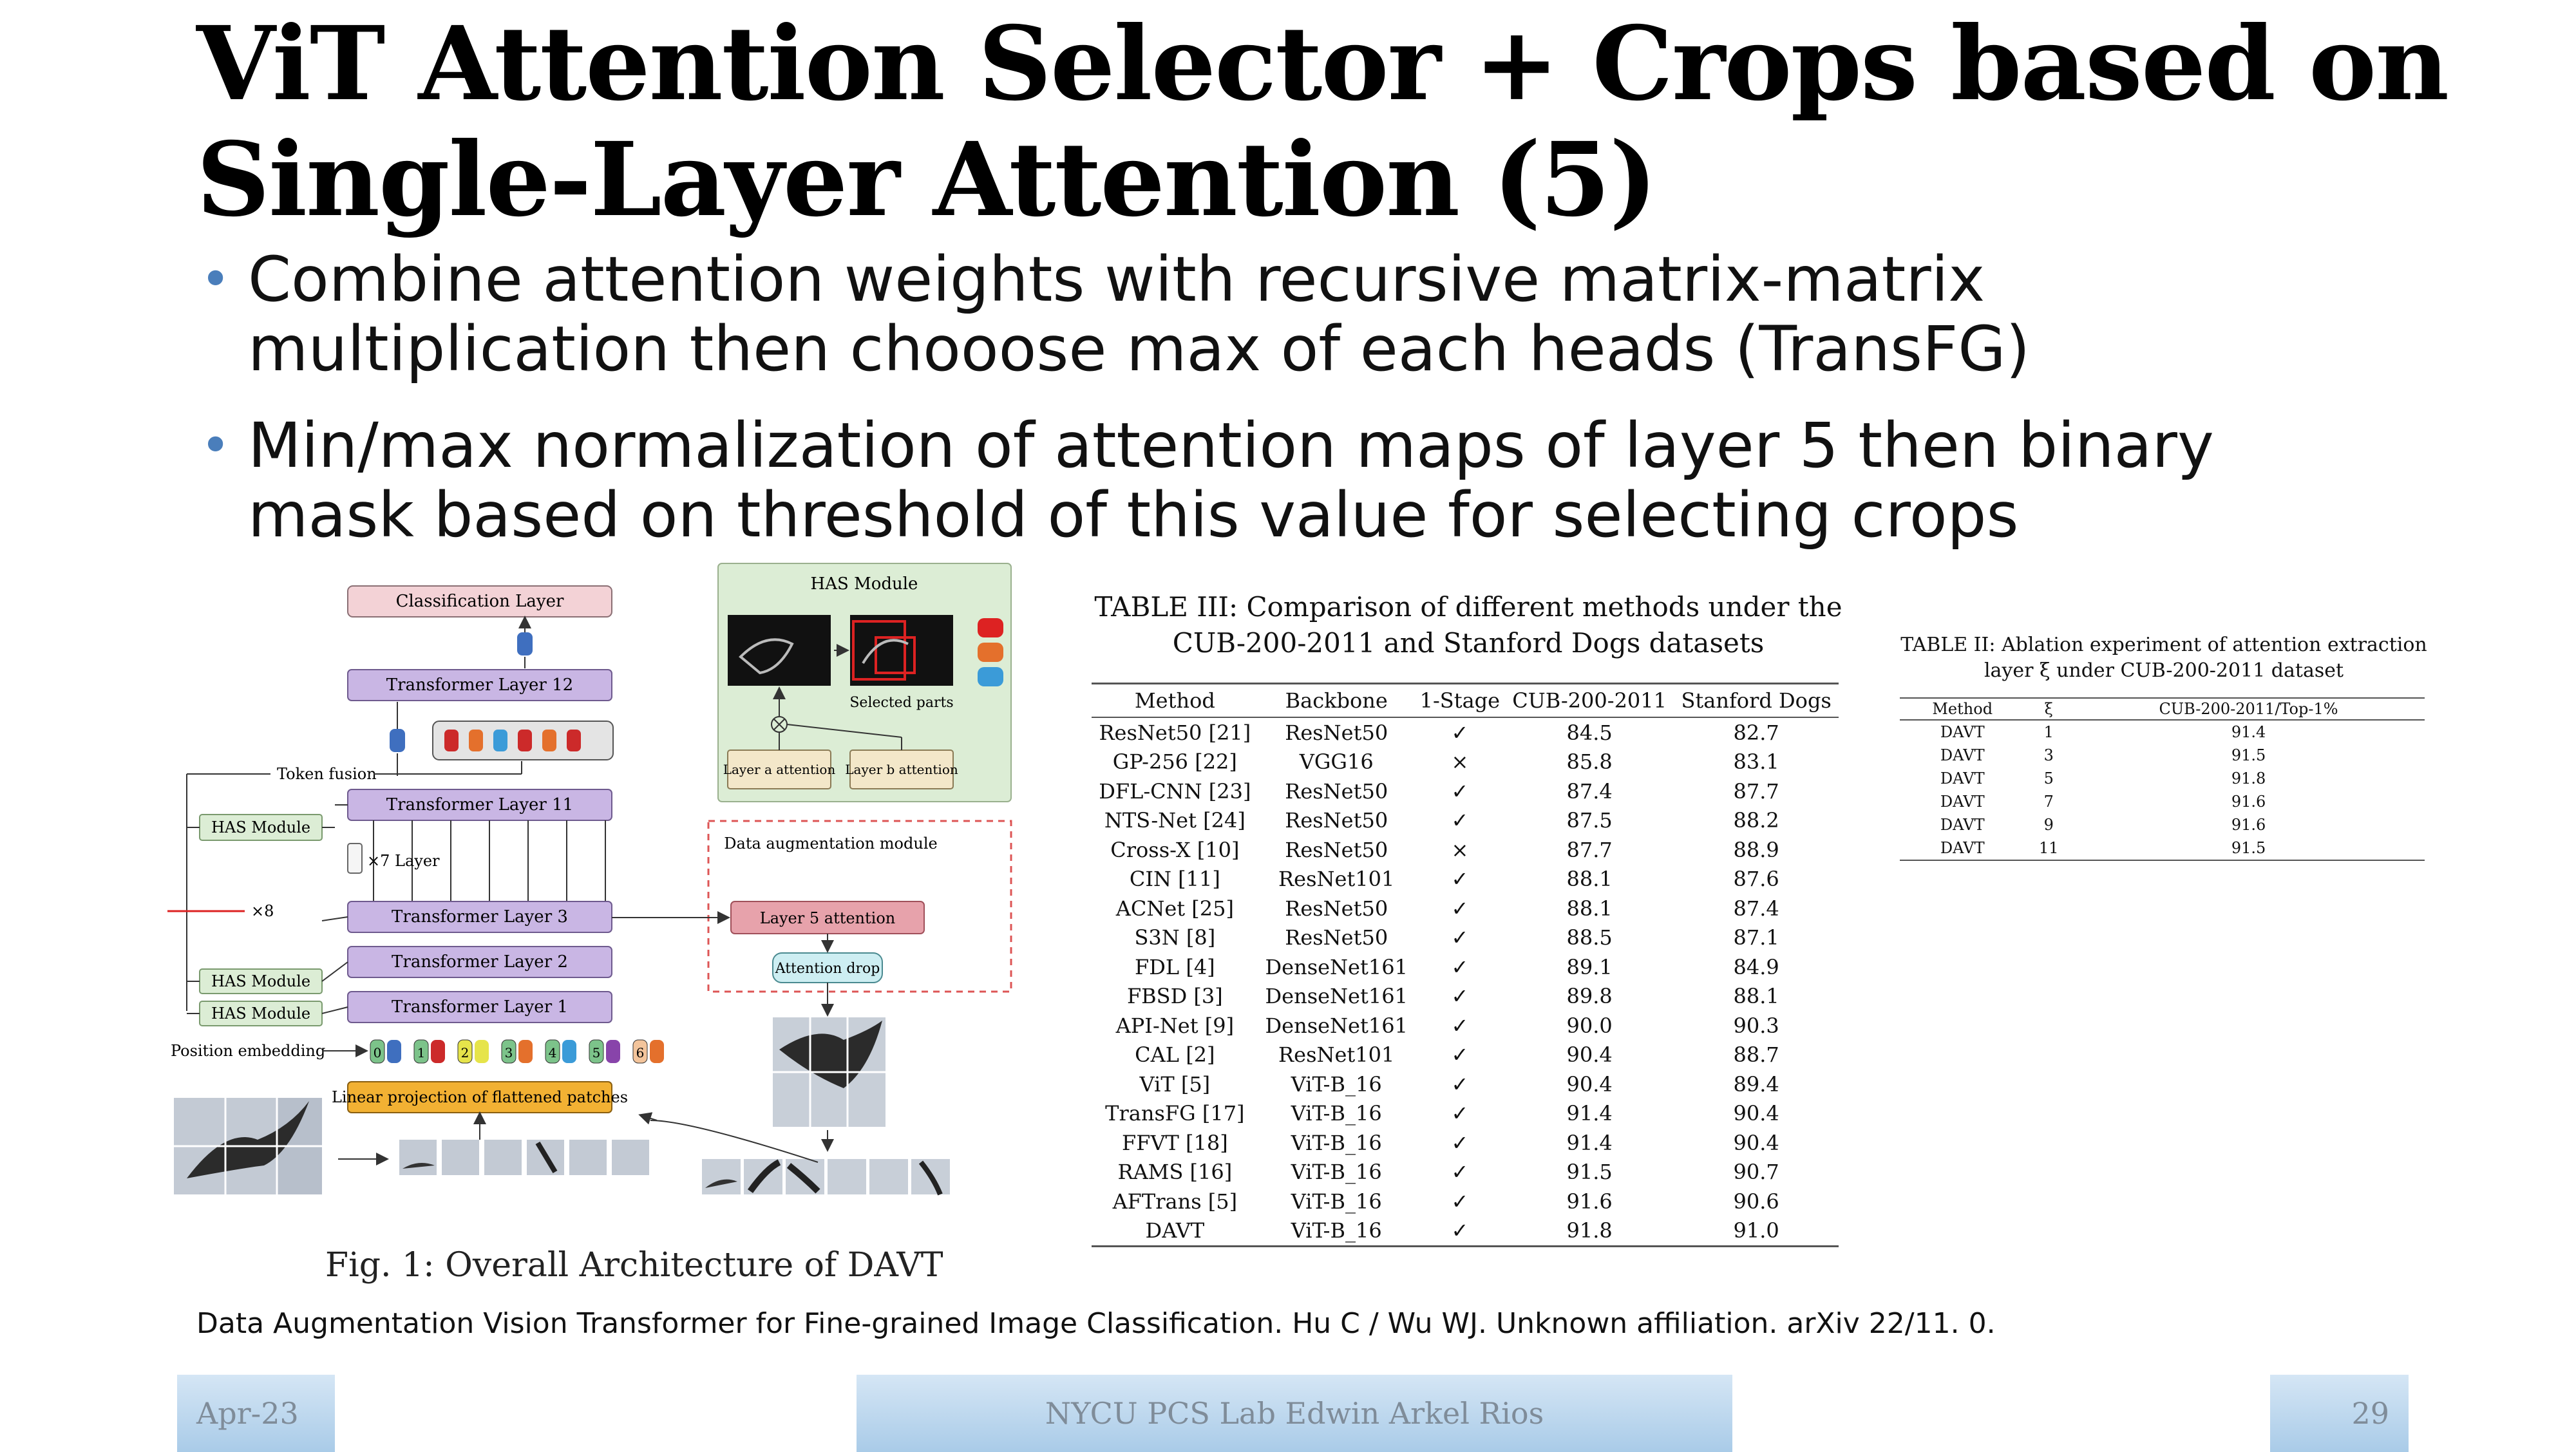 This screenshot has width=2576, height=1452. I want to click on svg-text: 1, so click(421, 1053).